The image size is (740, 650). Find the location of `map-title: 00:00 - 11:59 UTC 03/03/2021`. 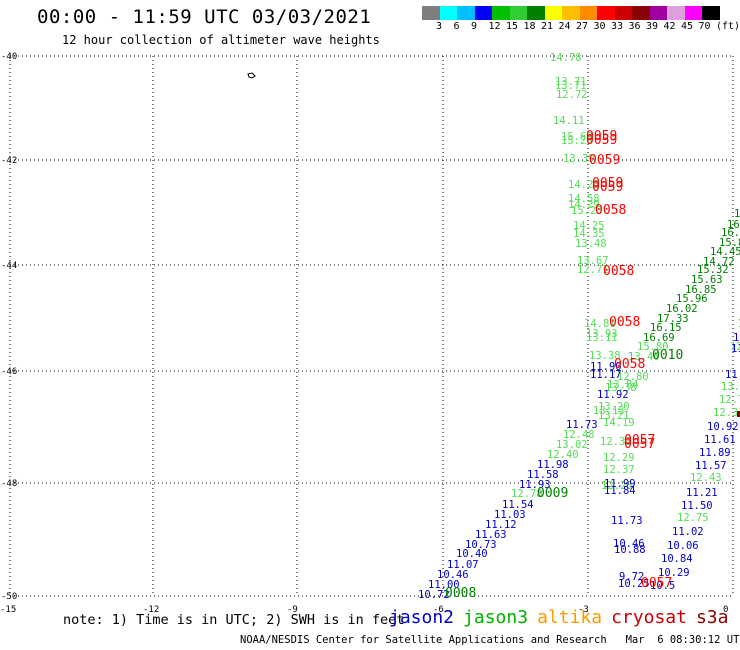

map-title: 00:00 - 11:59 UTC 03/03/2021 is located at coordinates (204, 17).